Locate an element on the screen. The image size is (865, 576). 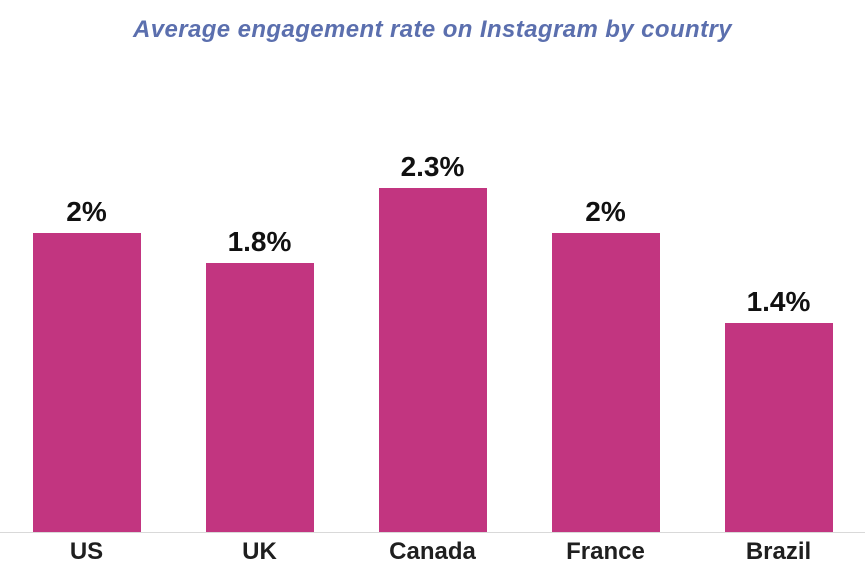
x-tick-label: Brazil is located at coordinates (778, 551).